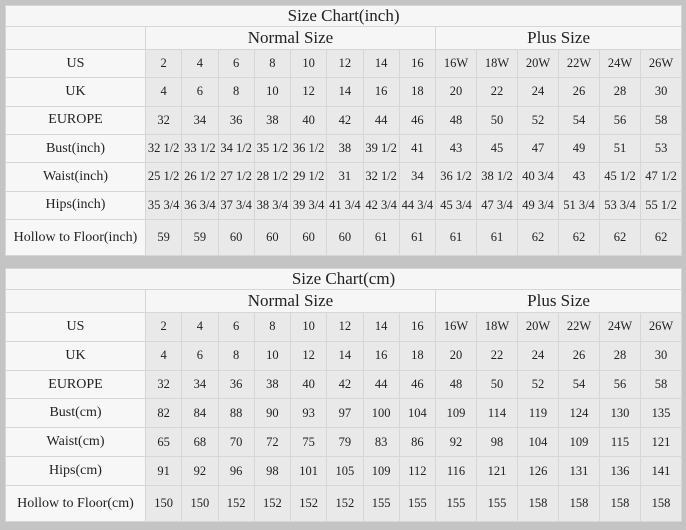  Describe the element at coordinates (497, 177) in the screenshot. I see `size-value-cell: 38 1/2` at that location.